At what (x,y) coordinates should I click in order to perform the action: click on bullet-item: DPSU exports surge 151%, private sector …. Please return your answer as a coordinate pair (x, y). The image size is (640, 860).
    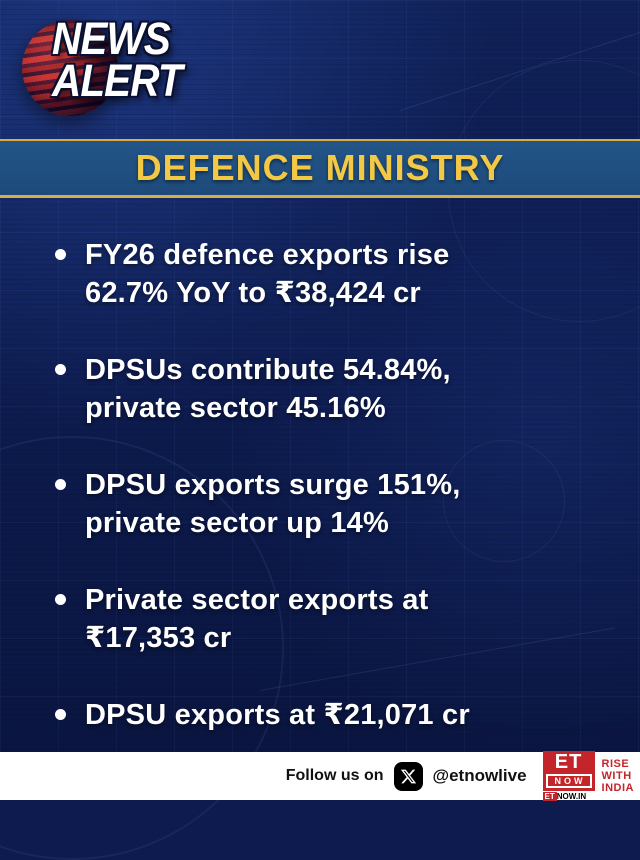
    Looking at the image, I should click on (322, 504).